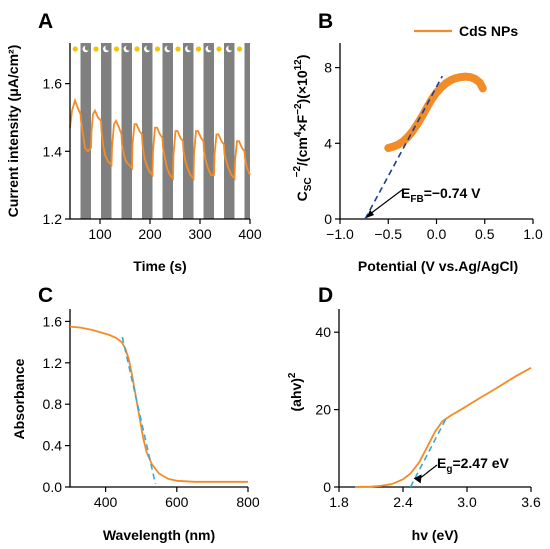 The image size is (550, 549). Describe the element at coordinates (488, 31) in the screenshot. I see `panel-b-legend-label: CdS NPs` at that location.